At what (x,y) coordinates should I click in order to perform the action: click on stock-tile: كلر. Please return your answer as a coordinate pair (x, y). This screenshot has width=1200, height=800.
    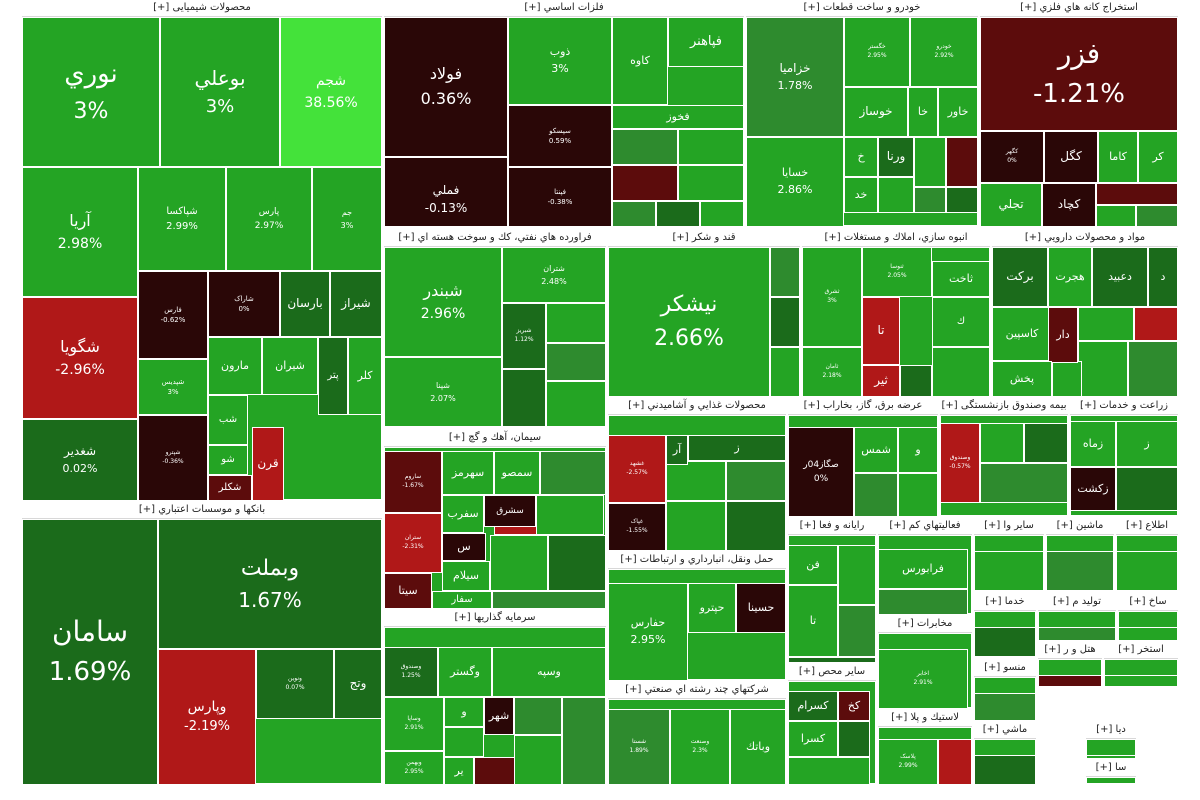
    Looking at the image, I should click on (365, 376).